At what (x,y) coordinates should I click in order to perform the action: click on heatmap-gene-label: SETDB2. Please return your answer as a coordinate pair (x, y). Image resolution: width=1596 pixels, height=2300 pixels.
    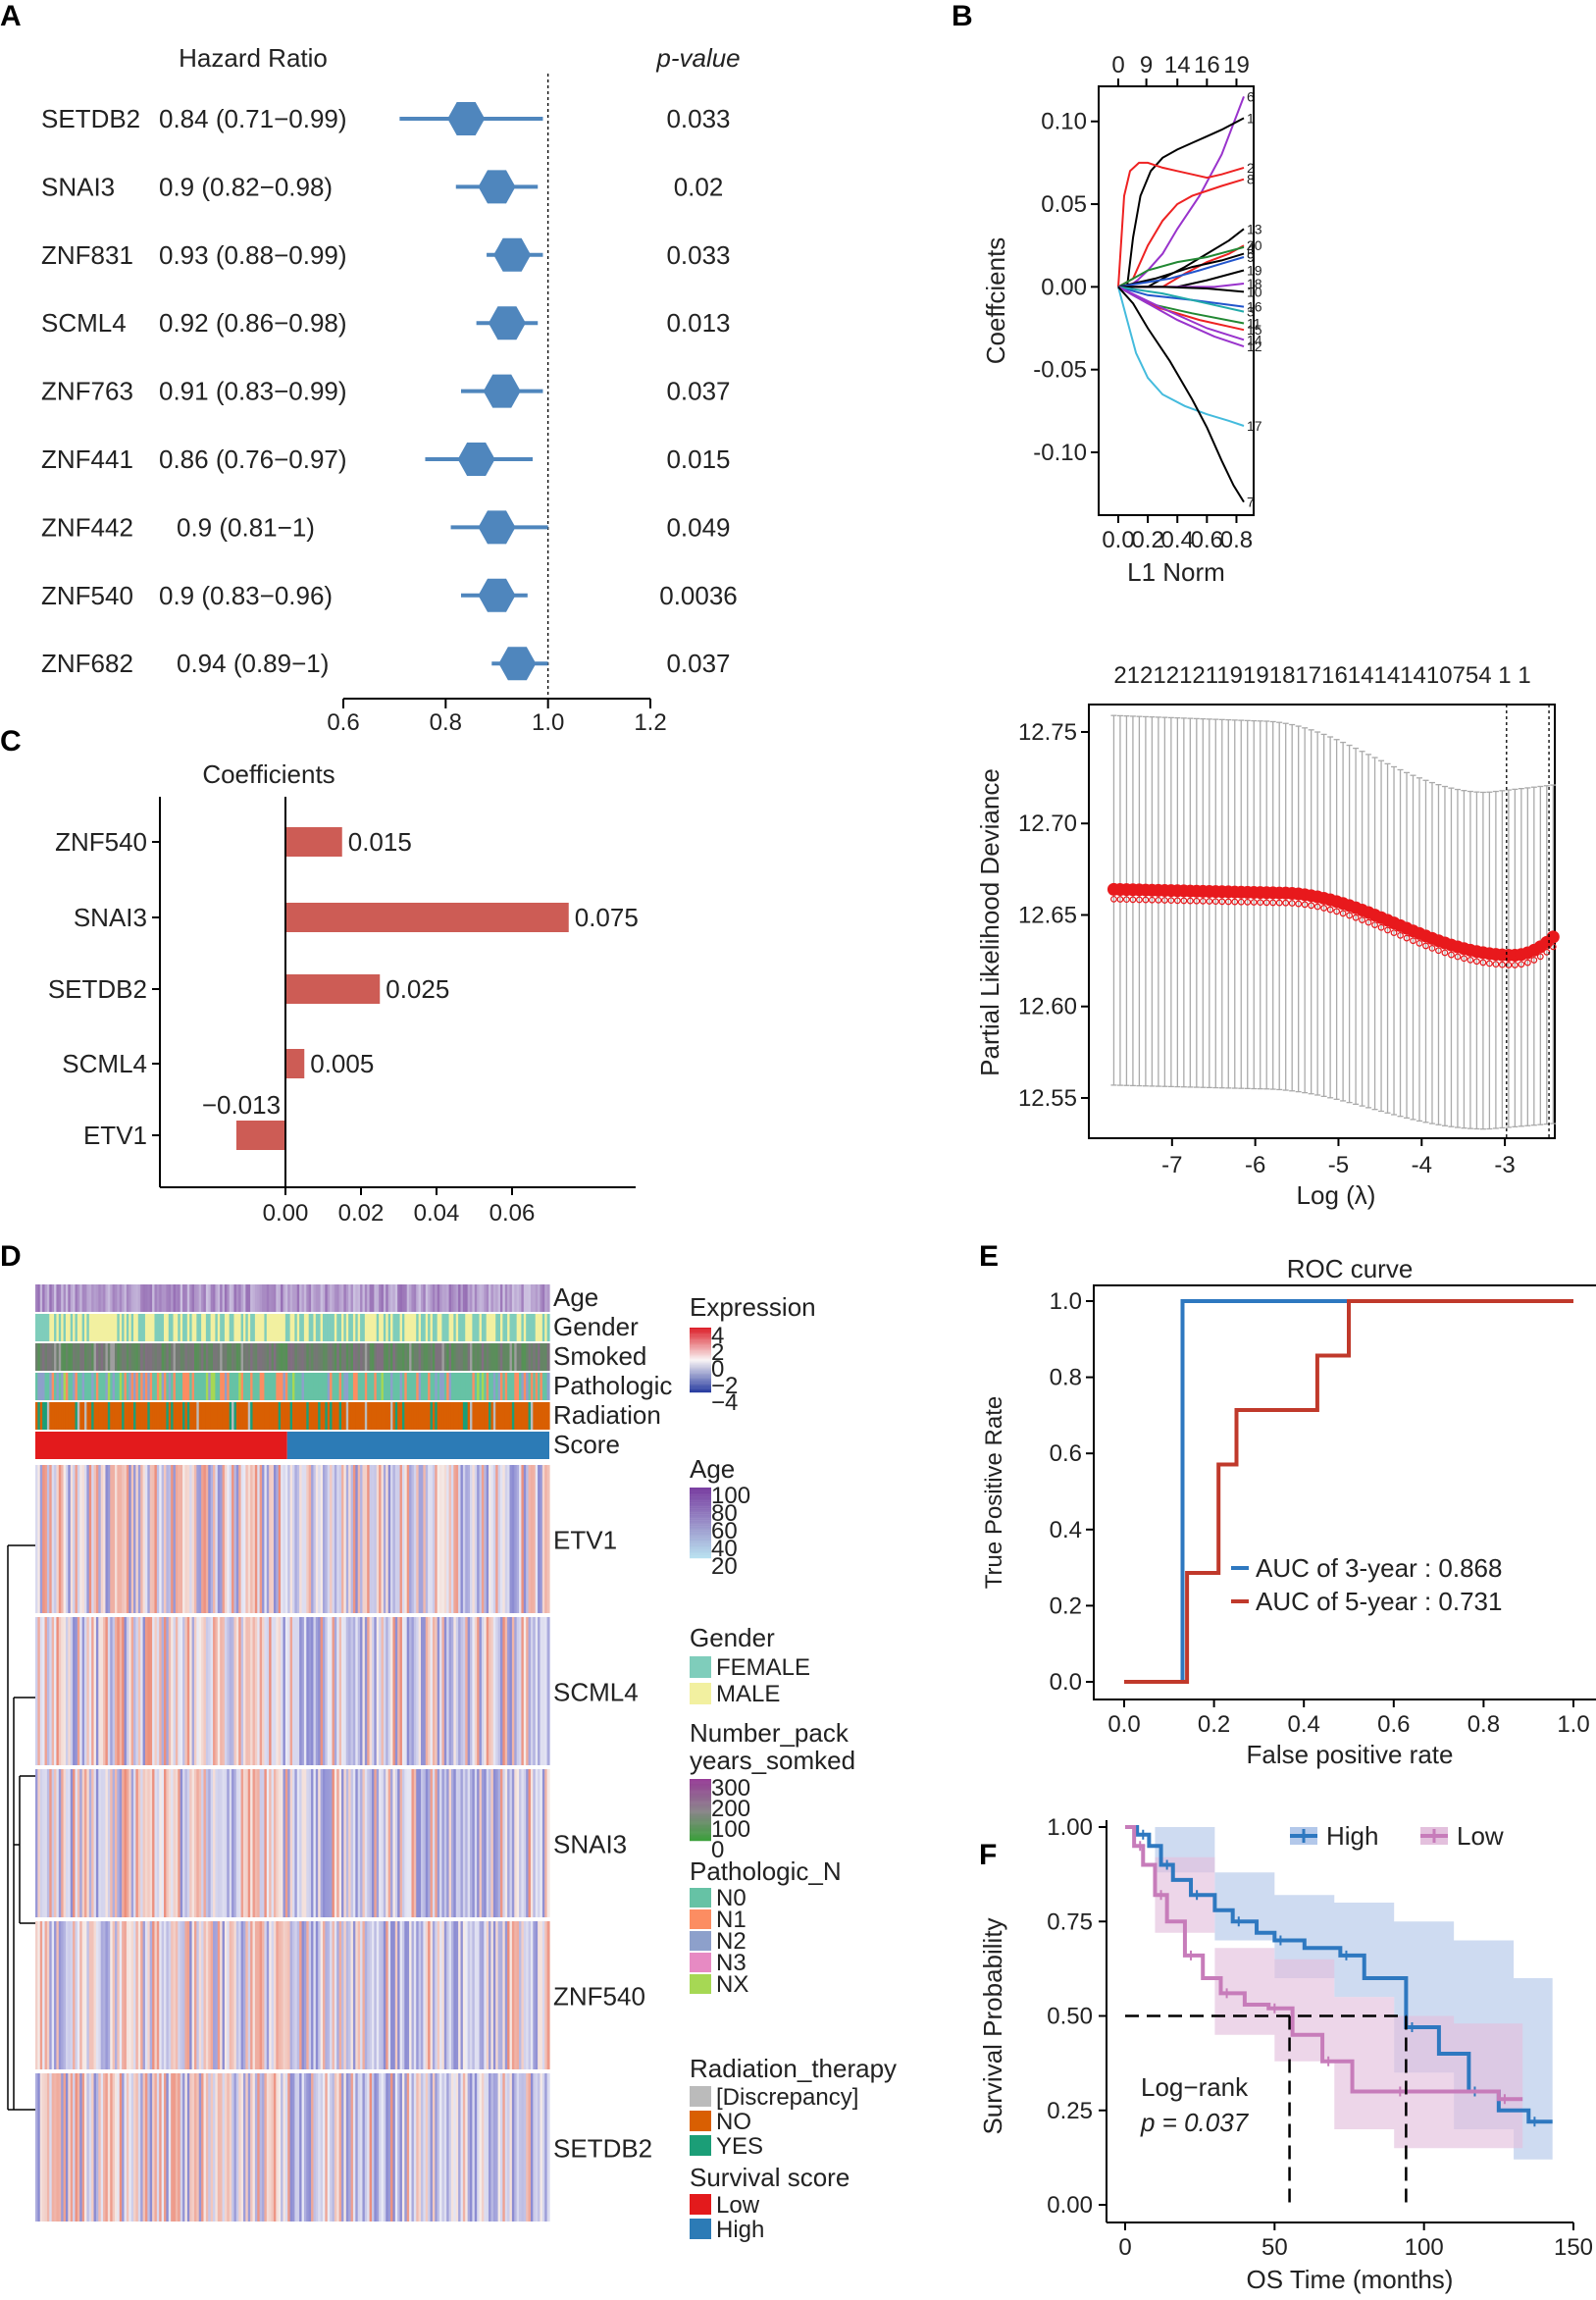
    Looking at the image, I should click on (602, 2149).